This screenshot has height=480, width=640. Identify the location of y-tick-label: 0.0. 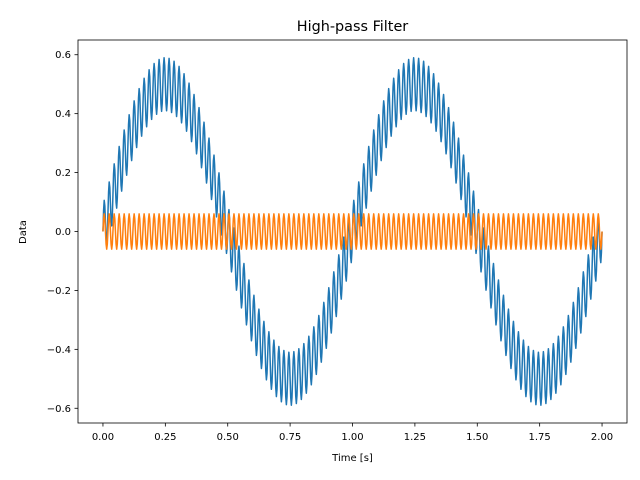
(63, 232).